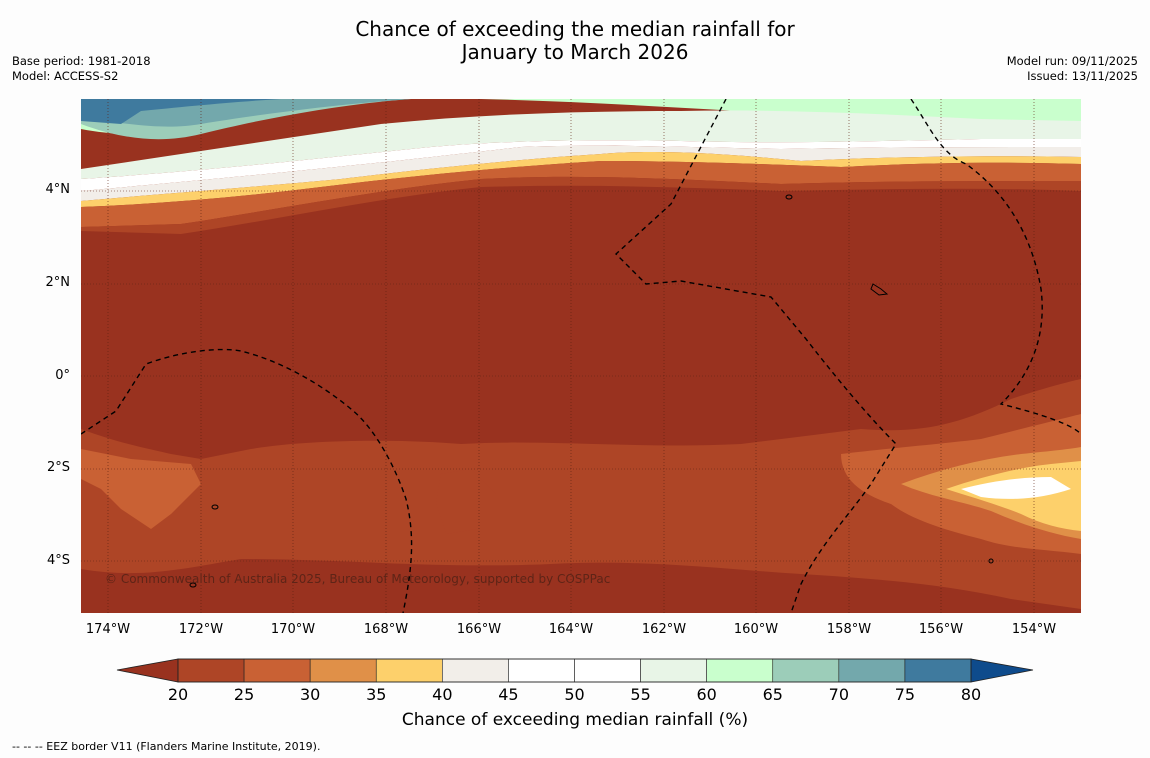  I want to click on run-info: Model run: 09/11/2025 Issued: 13/11/2025, so click(1072, 69).